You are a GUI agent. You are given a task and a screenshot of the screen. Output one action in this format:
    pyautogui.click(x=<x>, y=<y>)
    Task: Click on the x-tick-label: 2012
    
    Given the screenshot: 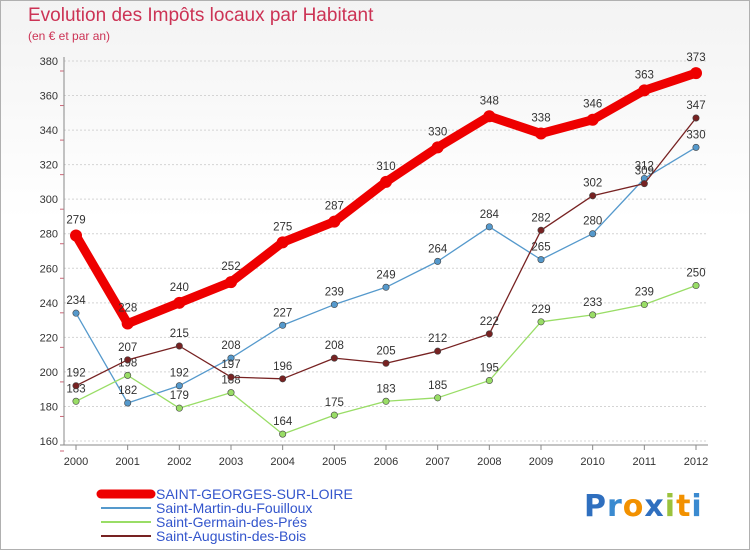 What is the action you would take?
    pyautogui.click(x=696, y=462)
    